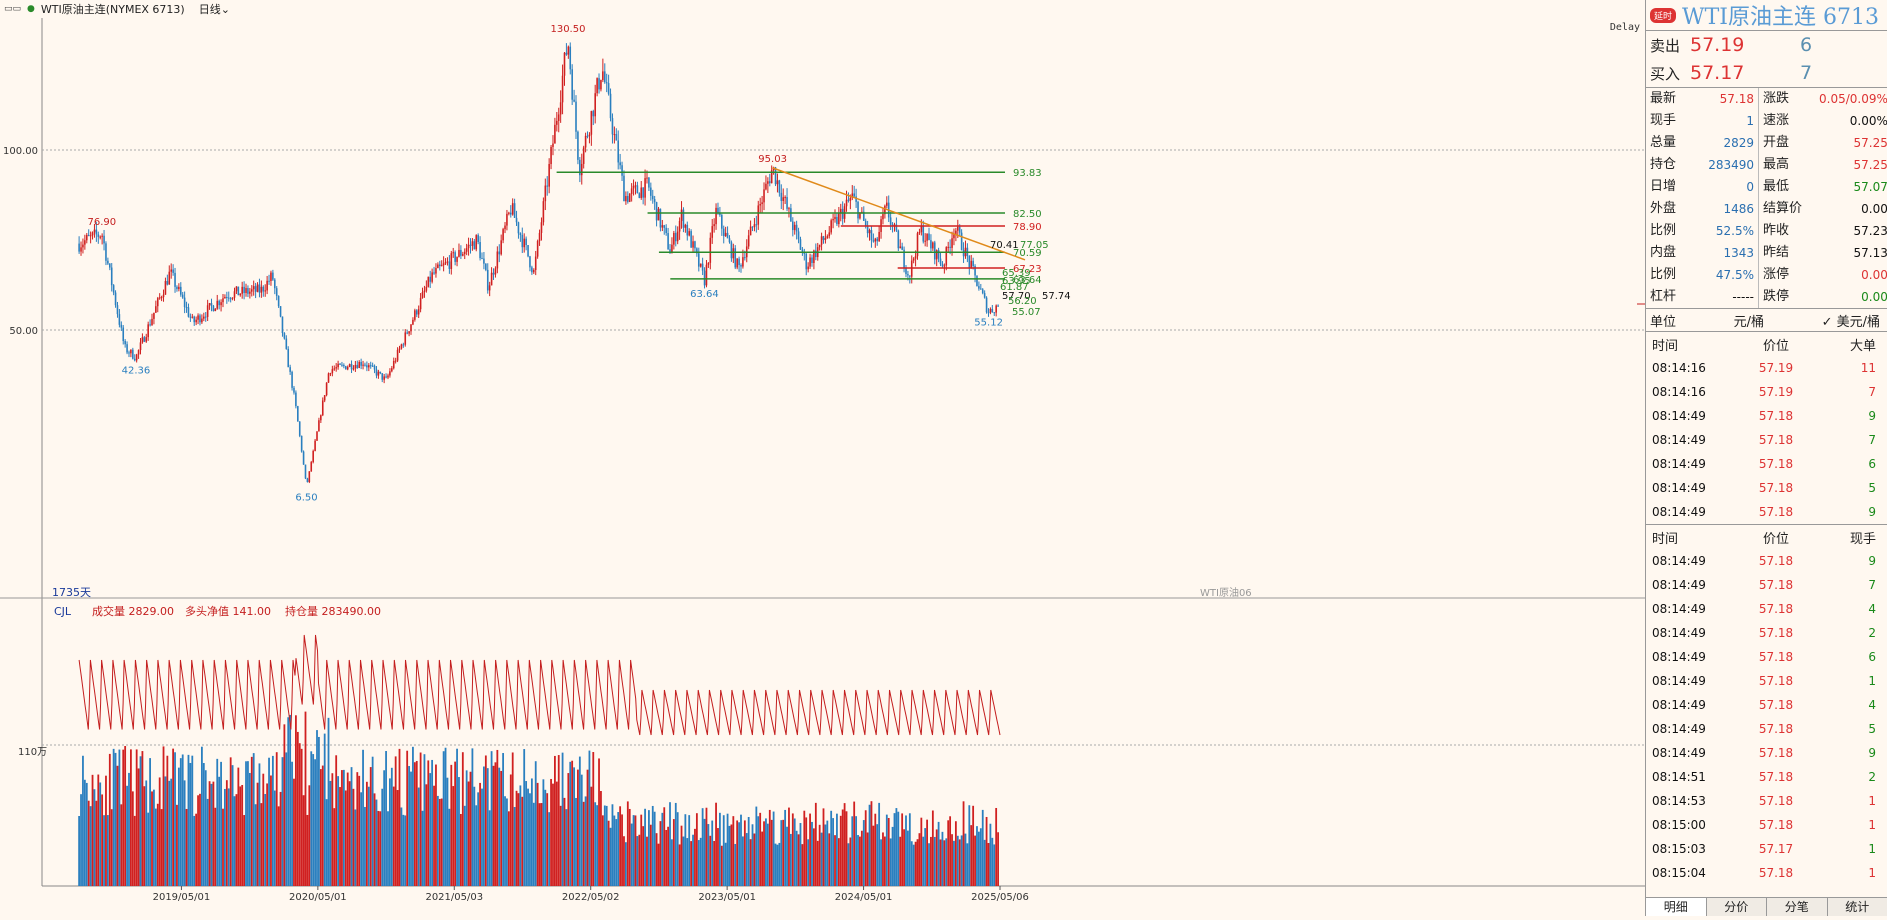  I want to click on cell-price: 57.18, so click(1776, 512).